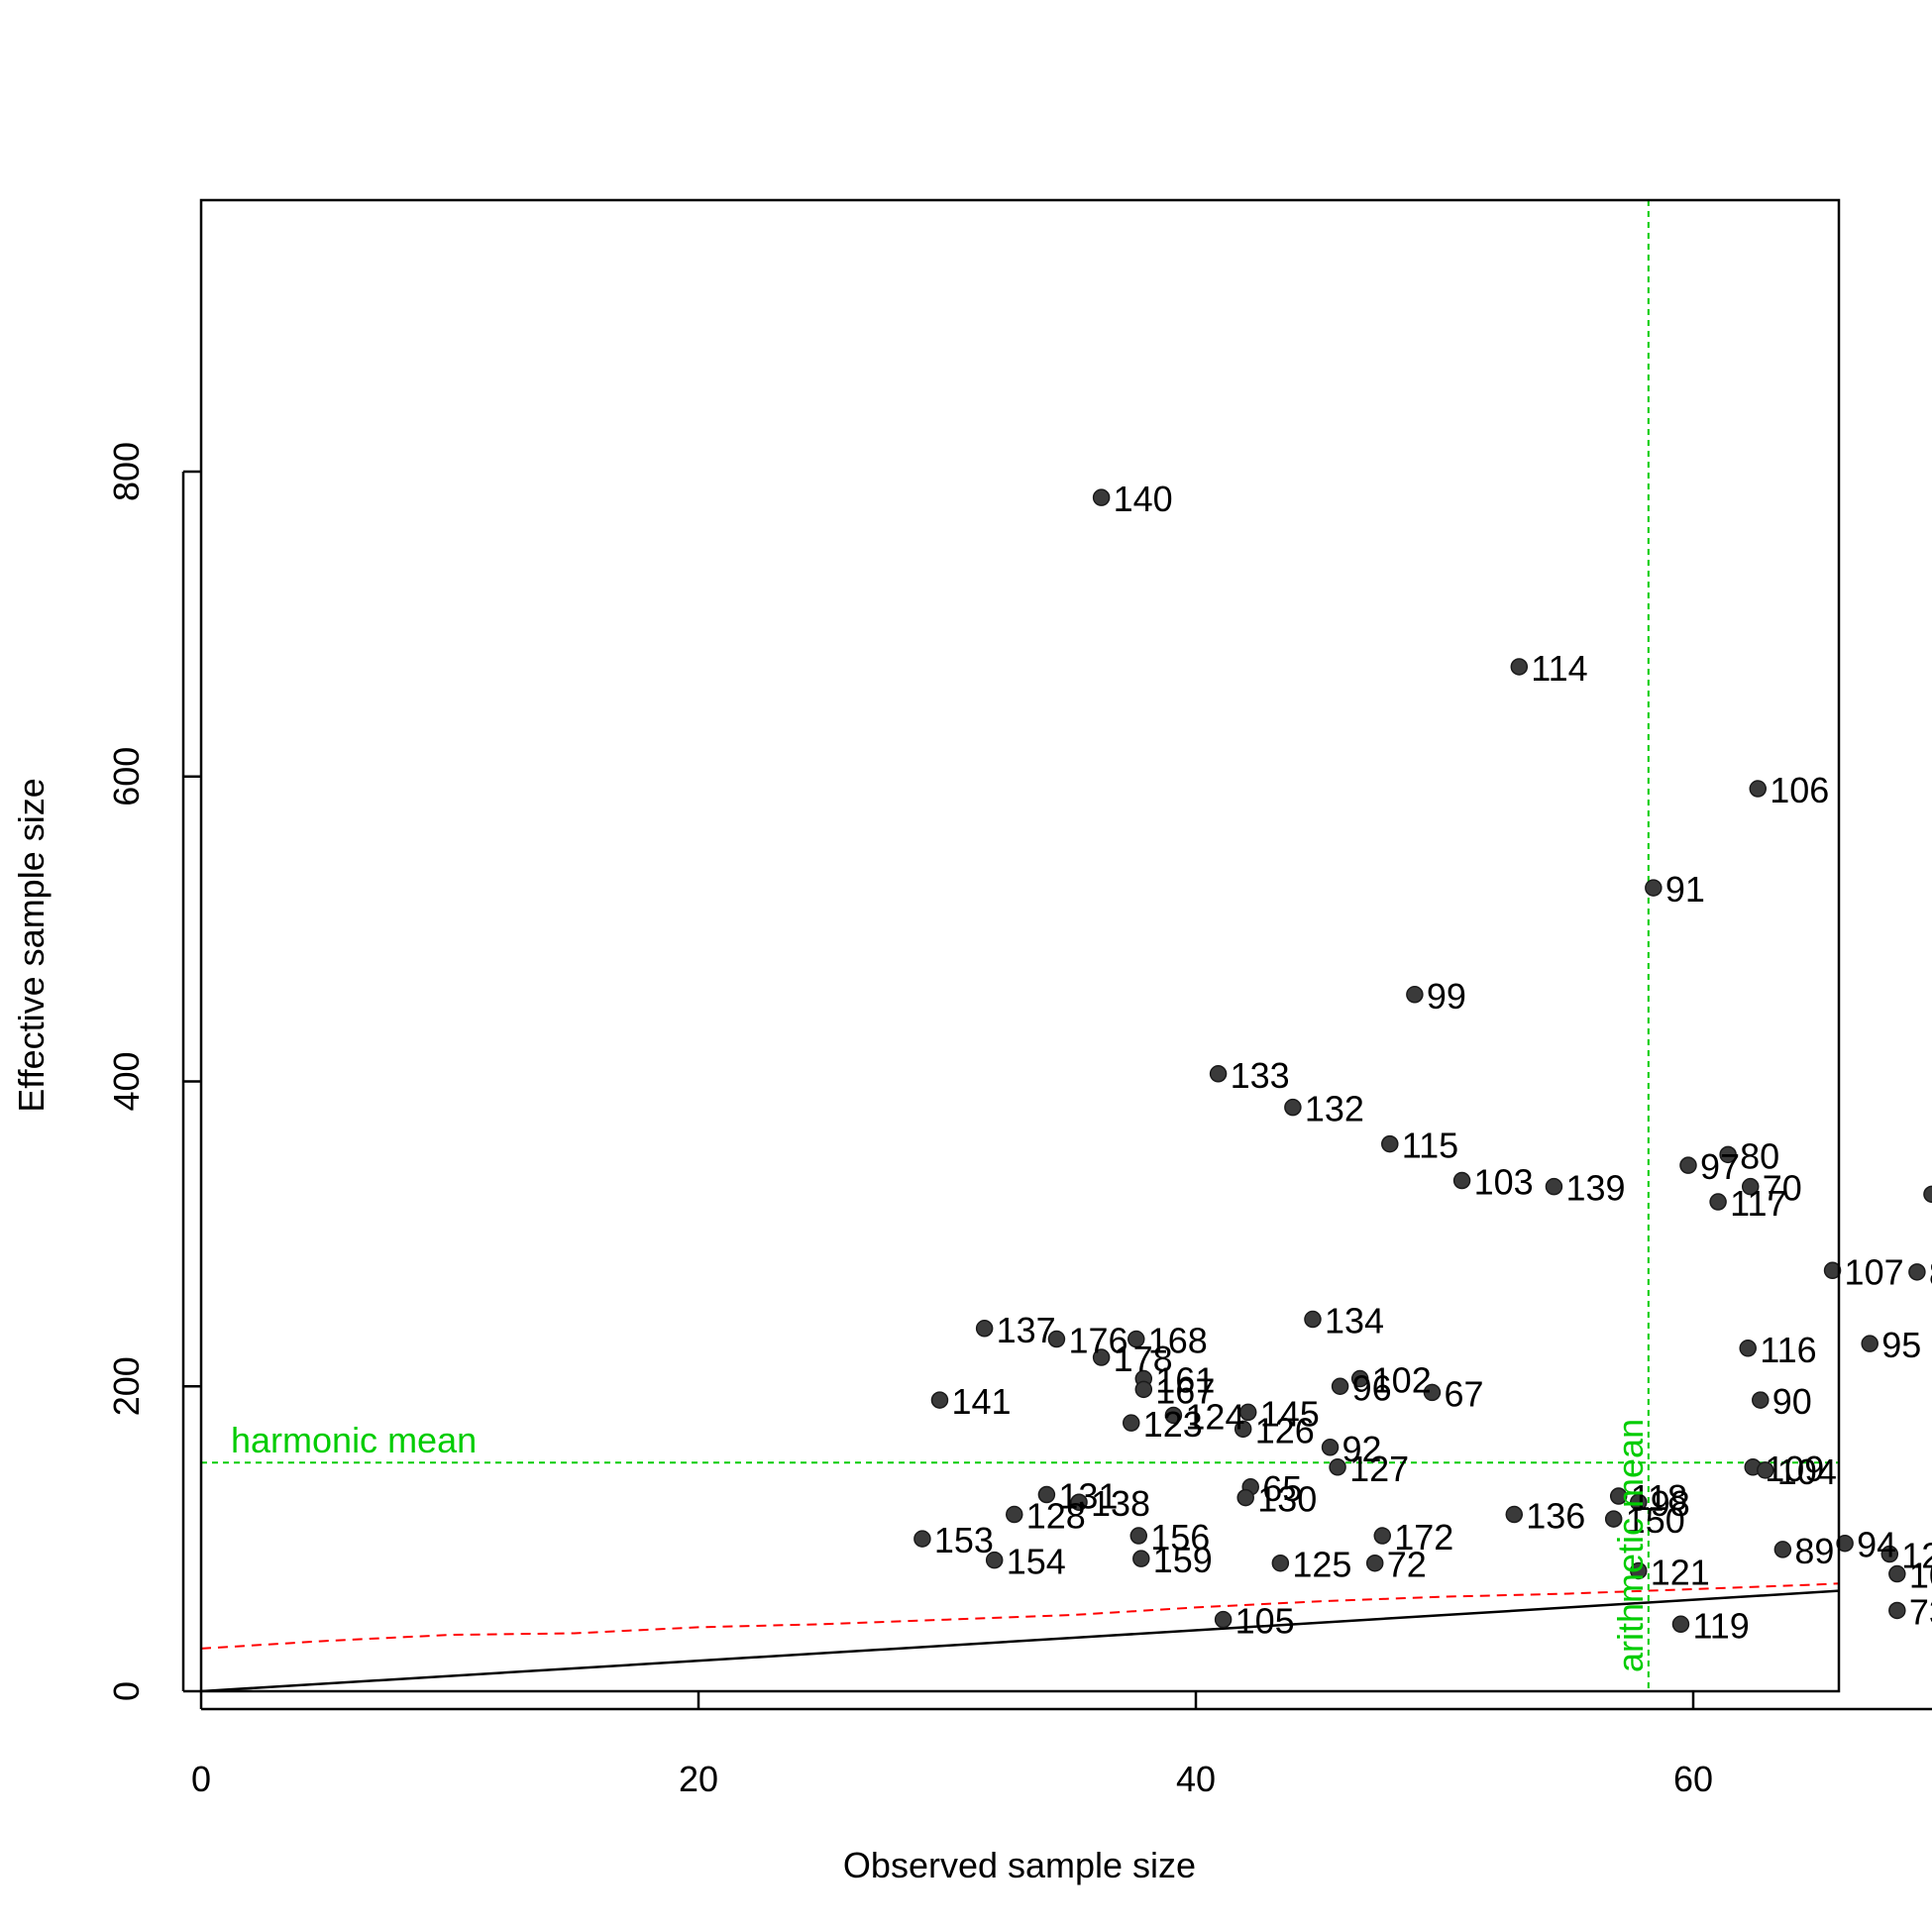  Describe the element at coordinates (127, 1386) in the screenshot. I see `y-tick-label: 200` at that location.